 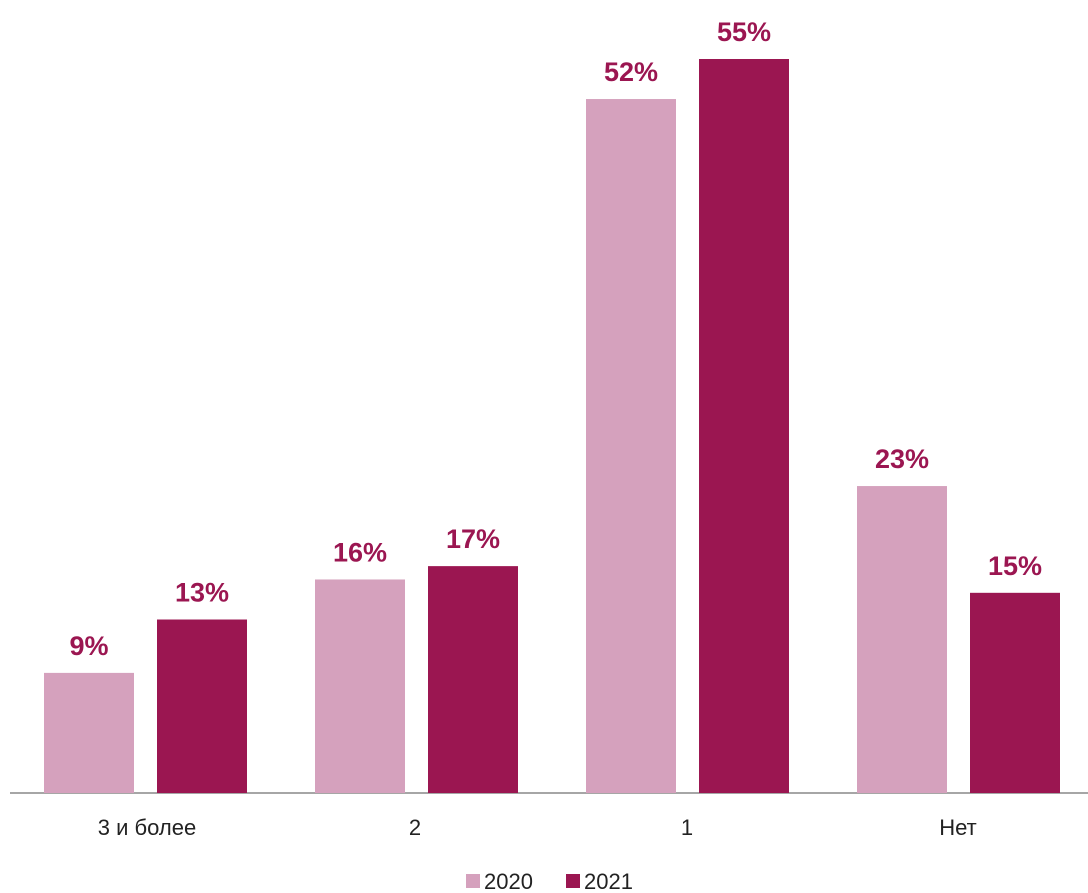 I want to click on legend-swatch-2021, so click(x=573, y=881).